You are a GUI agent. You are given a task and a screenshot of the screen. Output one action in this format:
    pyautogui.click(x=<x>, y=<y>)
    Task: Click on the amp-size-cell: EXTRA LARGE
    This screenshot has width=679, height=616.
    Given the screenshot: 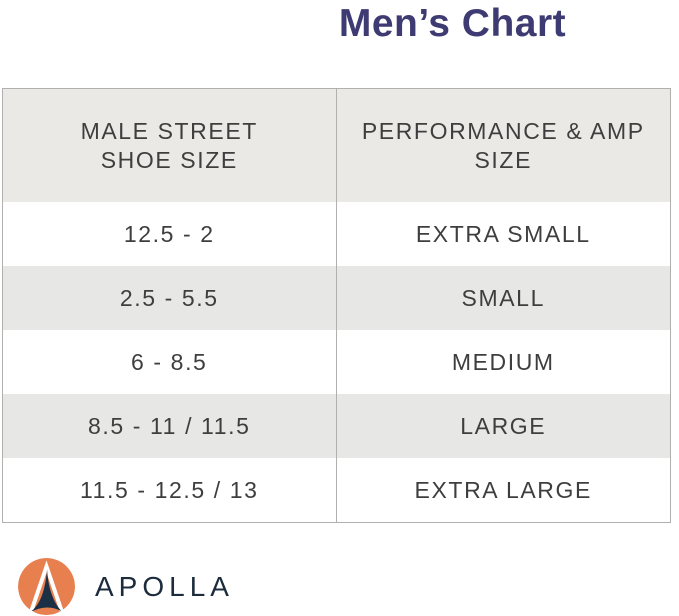 What is the action you would take?
    pyautogui.click(x=503, y=489)
    